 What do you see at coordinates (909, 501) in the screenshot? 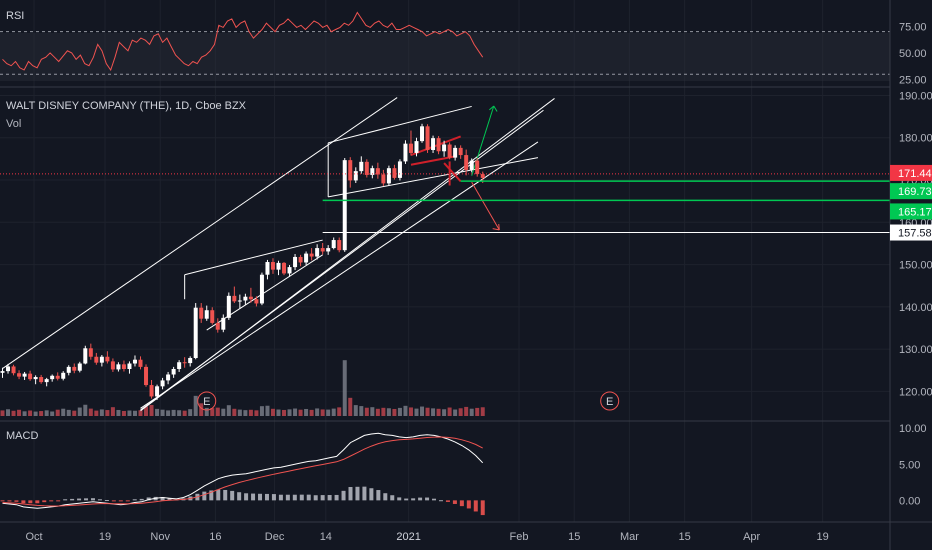
I see `macd-tick-label: 0.00` at bounding box center [909, 501].